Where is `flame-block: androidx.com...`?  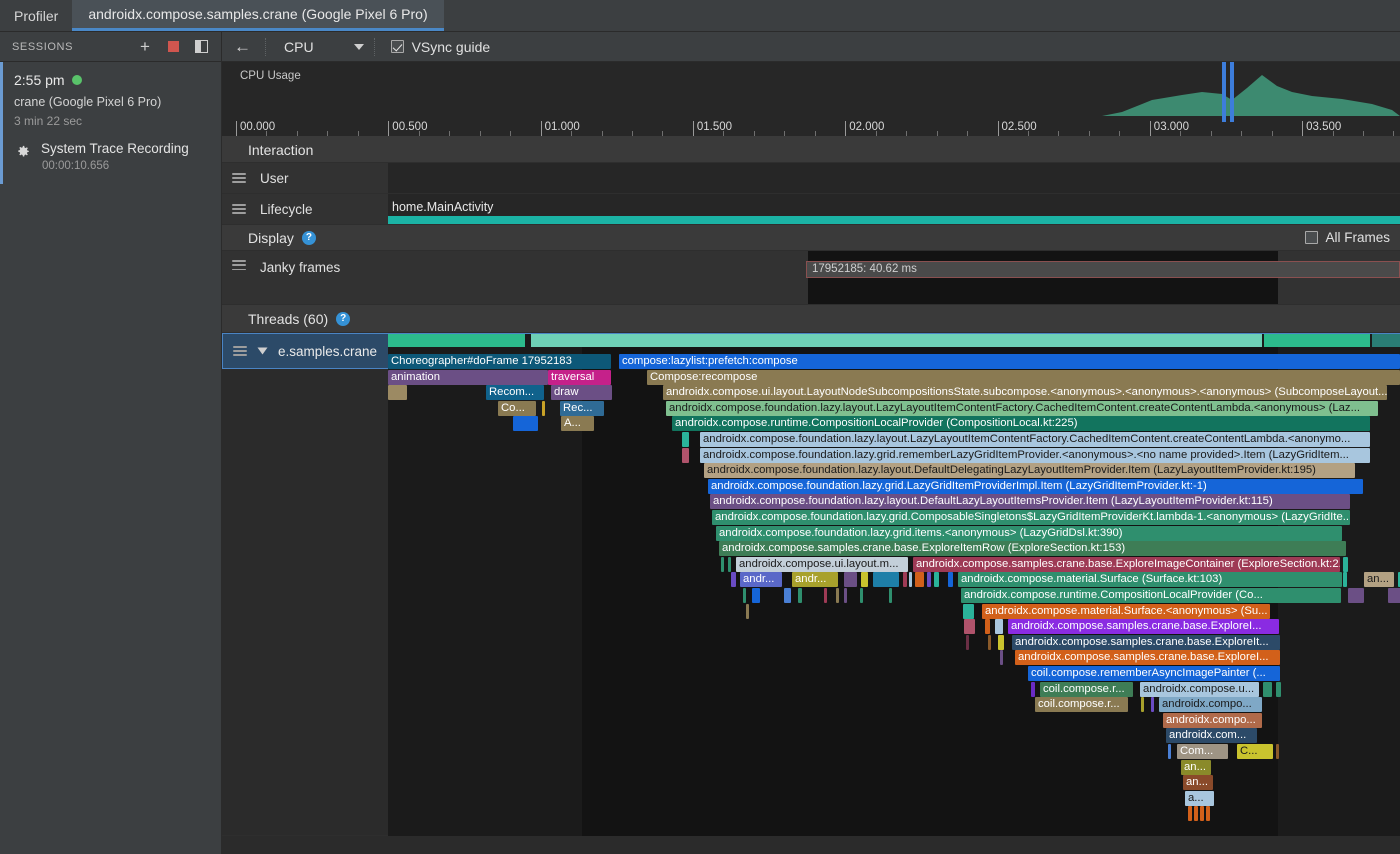
flame-block: androidx.com... is located at coordinates (1211, 736).